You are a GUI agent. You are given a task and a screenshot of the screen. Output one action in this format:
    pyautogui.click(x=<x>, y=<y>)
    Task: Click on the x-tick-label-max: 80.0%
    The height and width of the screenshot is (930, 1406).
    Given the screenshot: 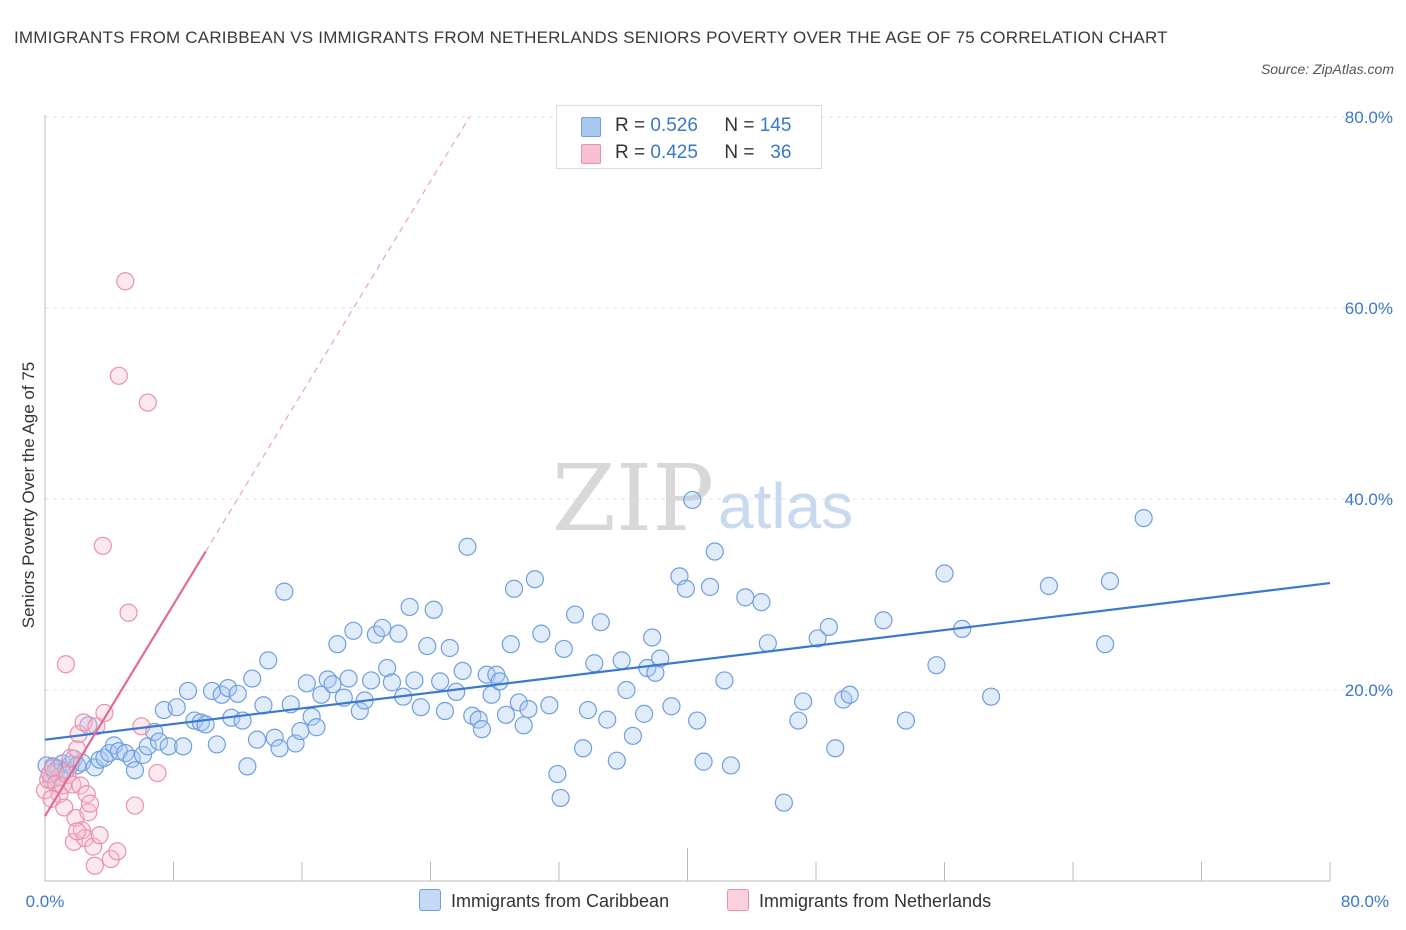 What is the action you would take?
    pyautogui.click(x=1365, y=901)
    